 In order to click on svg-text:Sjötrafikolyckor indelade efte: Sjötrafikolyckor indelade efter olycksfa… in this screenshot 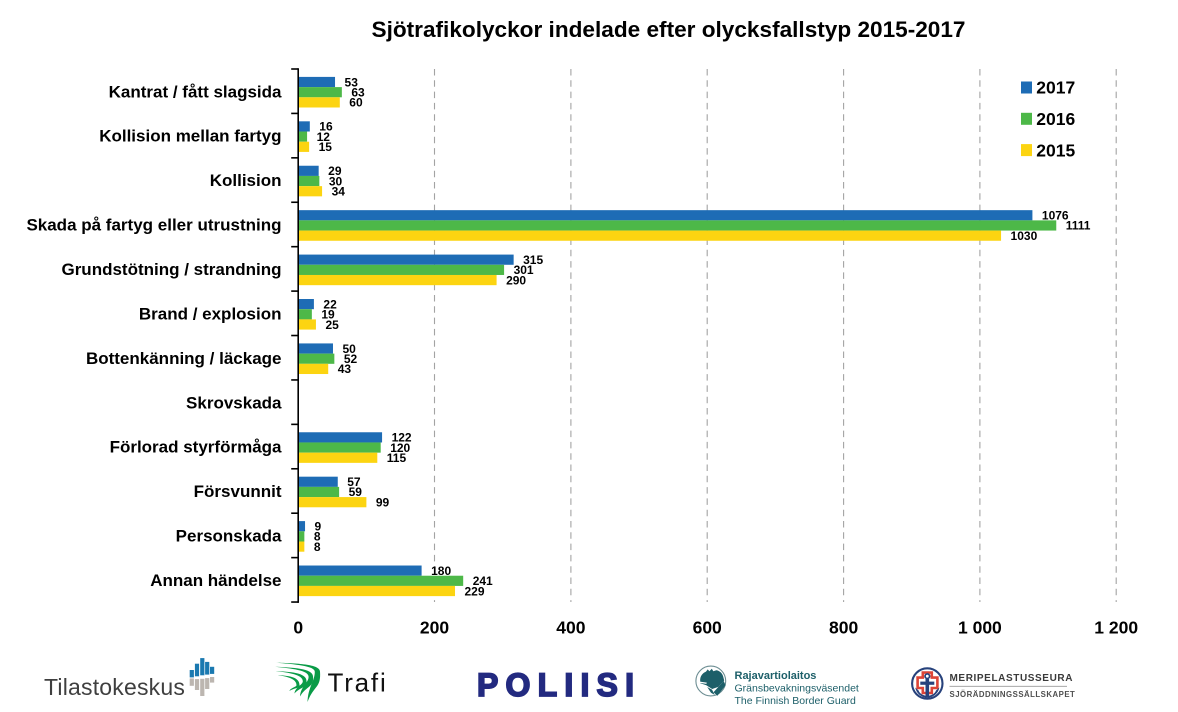, I will do `click(669, 29)`.